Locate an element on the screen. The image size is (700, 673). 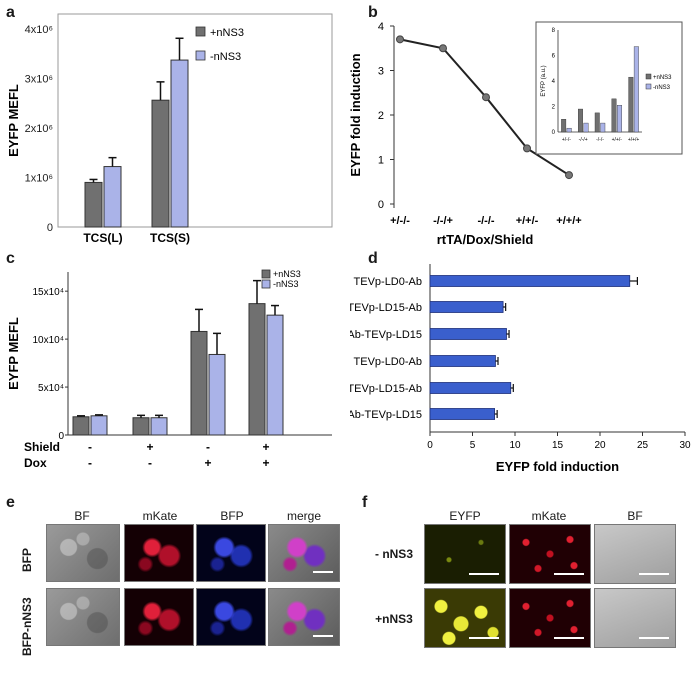
x-tick-label: TCS(L) is located at coordinates (102, 238).